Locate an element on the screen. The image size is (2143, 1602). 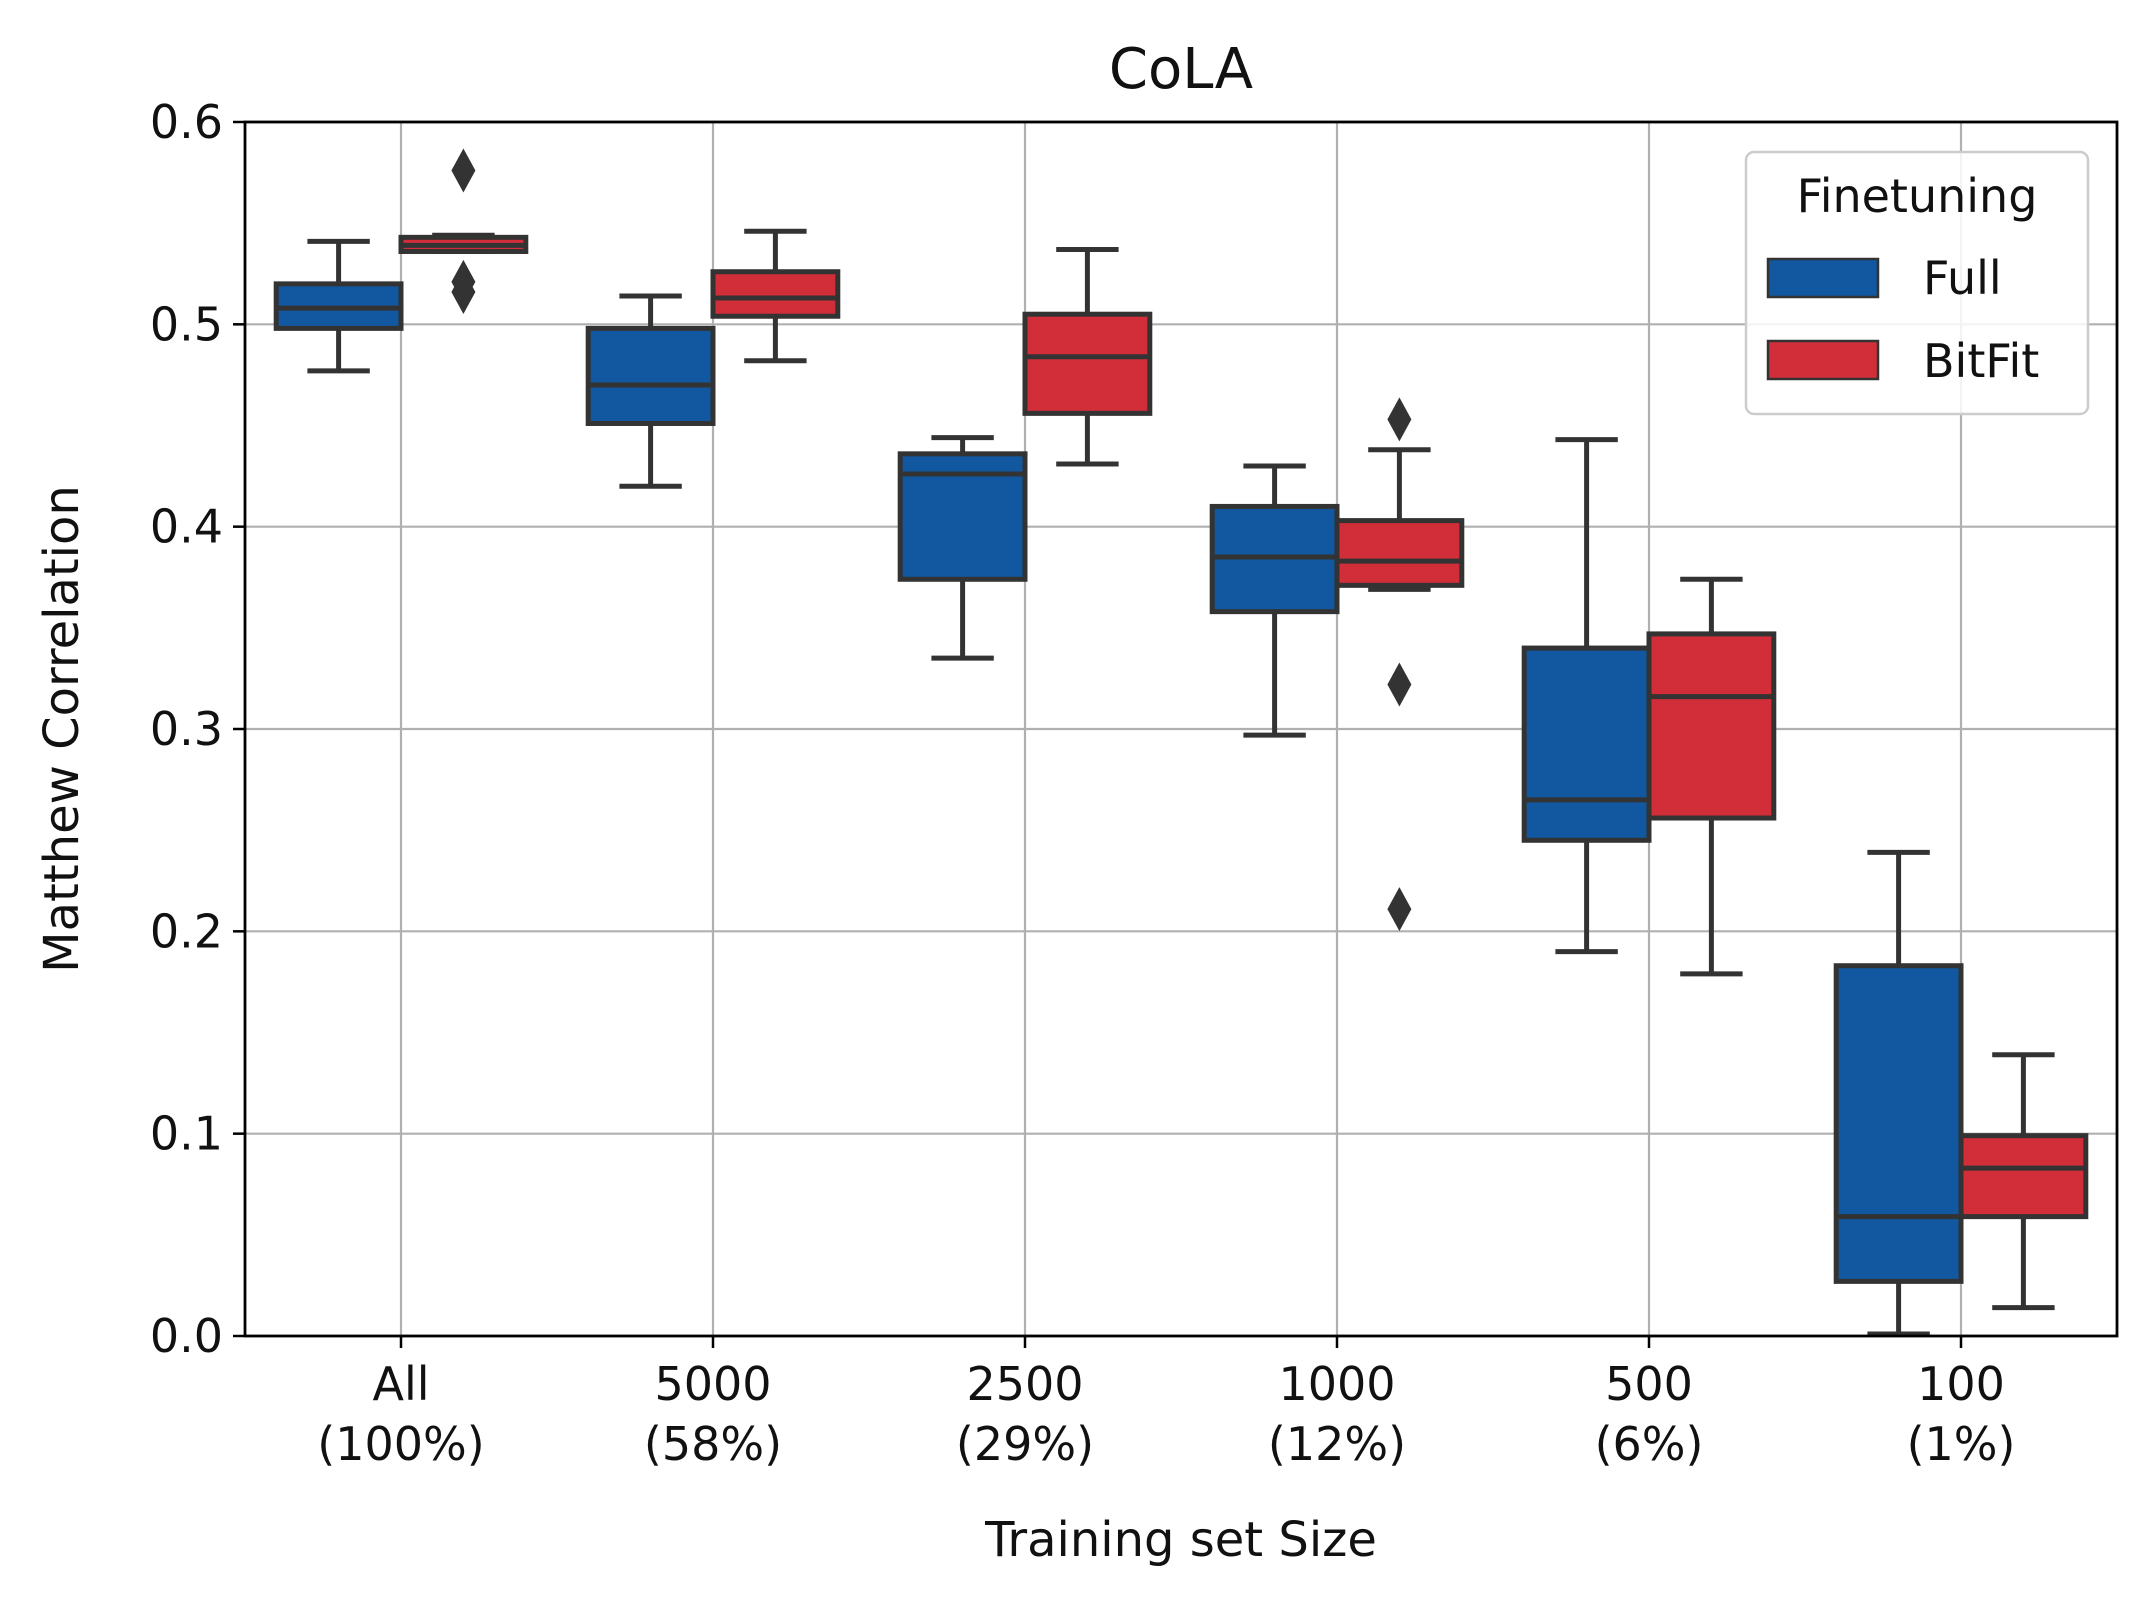
x-tick-label: 500 is located at coordinates (1649, 1384).